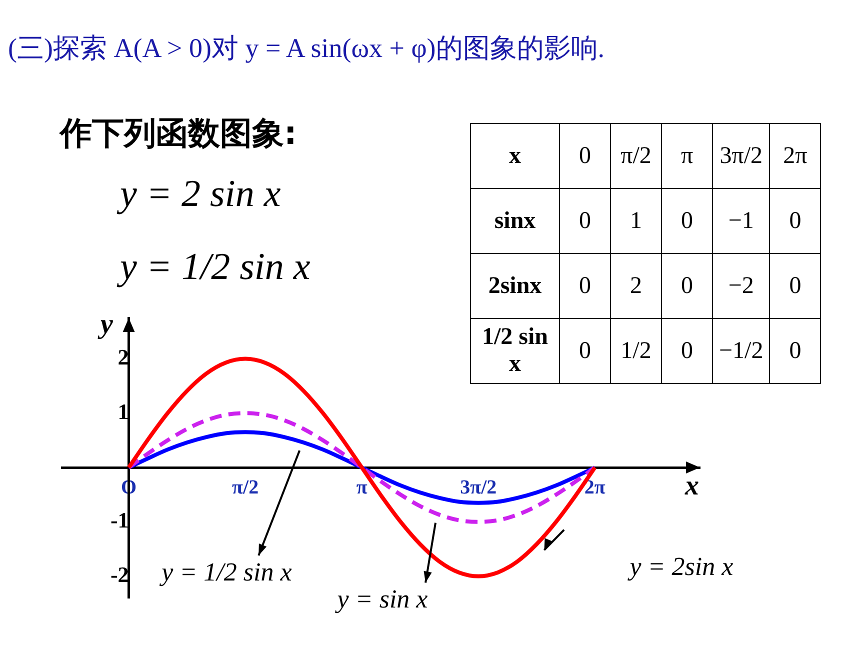 Image resolution: width=860 pixels, height=645 pixels. I want to click on text: 作下列函数图象:, so click(178, 133).